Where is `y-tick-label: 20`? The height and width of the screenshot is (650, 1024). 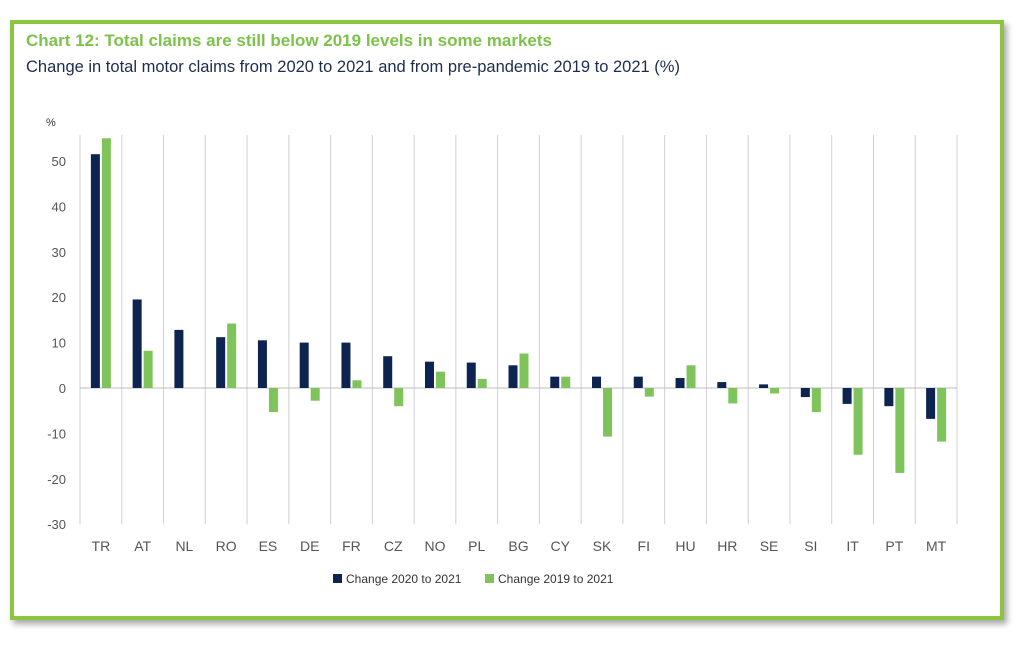
y-tick-label: 20 is located at coordinates (59, 297).